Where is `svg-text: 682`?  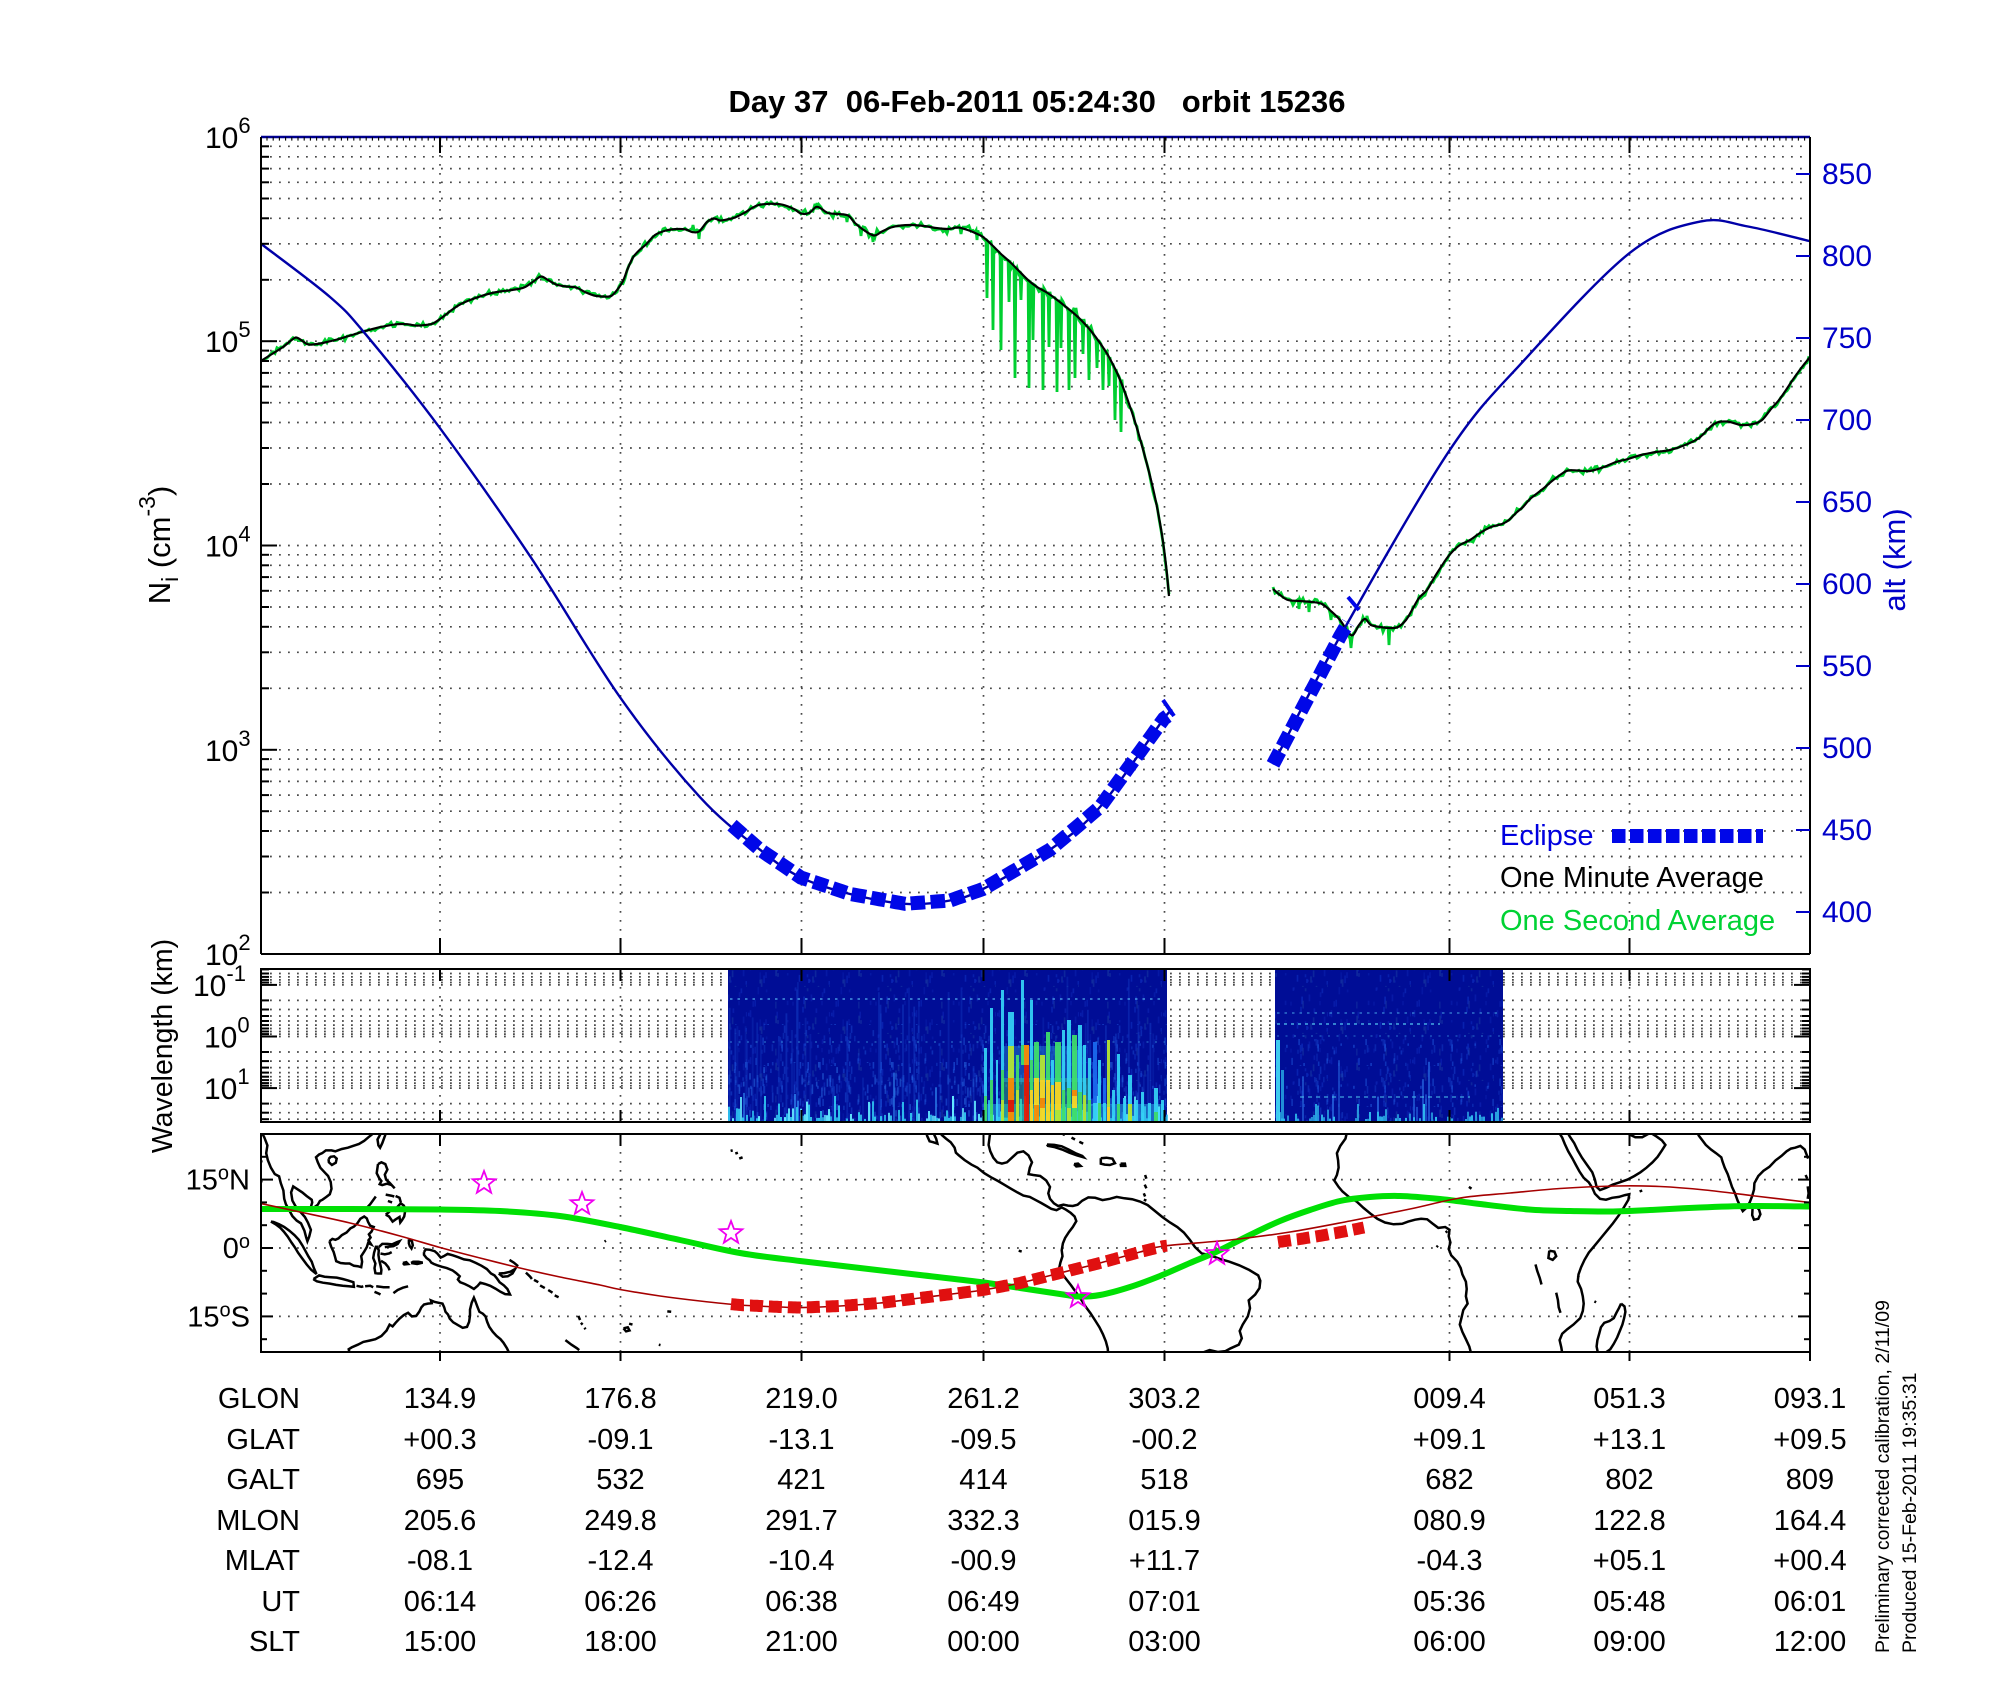
svg-text: 682 is located at coordinates (1449, 1480).